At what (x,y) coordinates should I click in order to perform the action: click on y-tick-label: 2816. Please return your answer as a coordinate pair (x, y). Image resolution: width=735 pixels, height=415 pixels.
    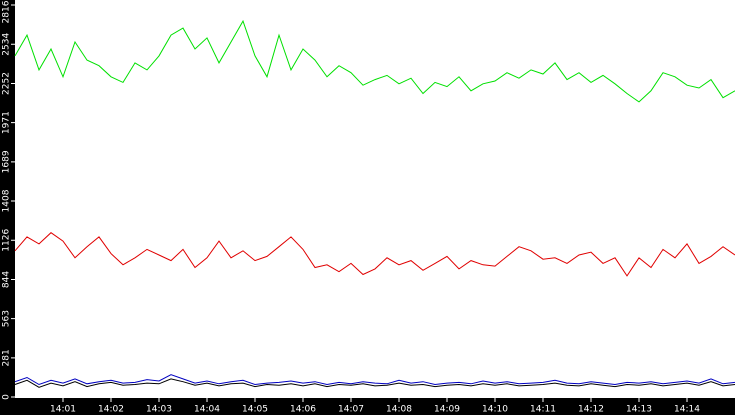
    Looking at the image, I should click on (7, 11).